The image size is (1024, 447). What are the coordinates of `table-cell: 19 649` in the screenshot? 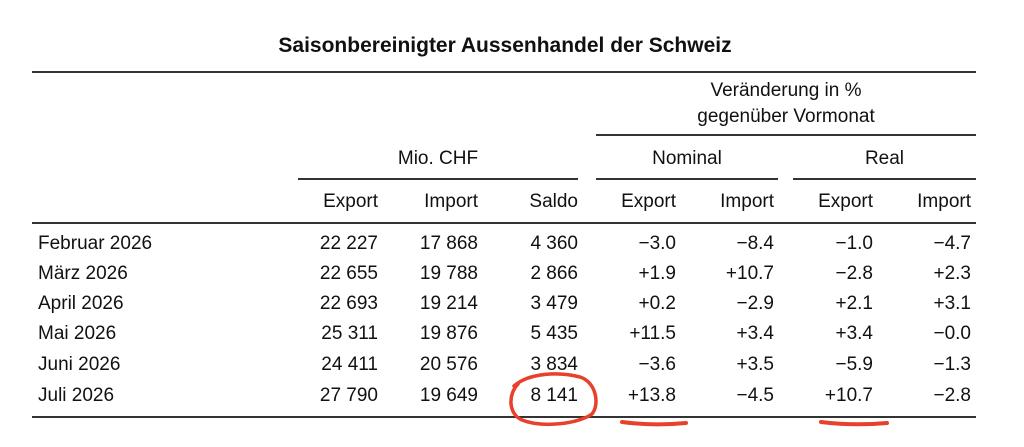 It's located at (448, 395).